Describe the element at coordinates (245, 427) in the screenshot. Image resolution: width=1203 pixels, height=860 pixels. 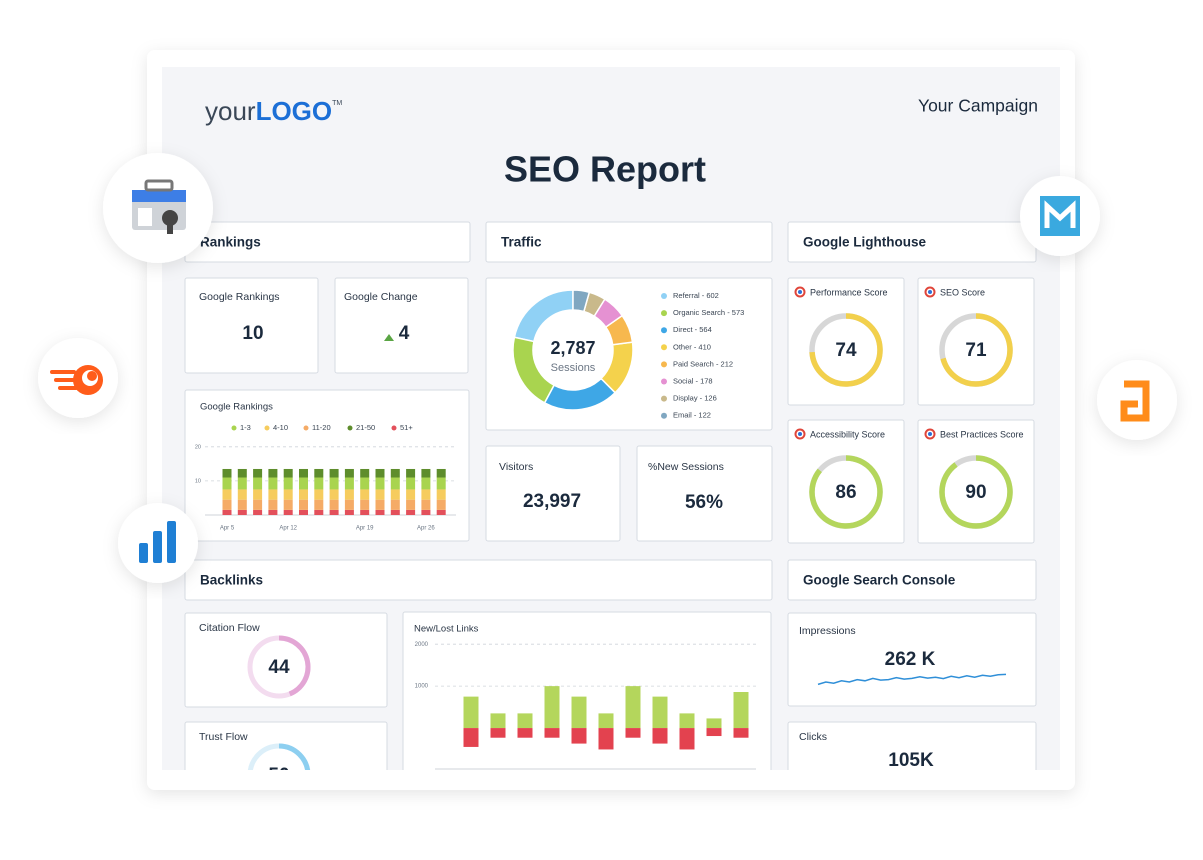
I see `legend-label: 1-3` at that location.